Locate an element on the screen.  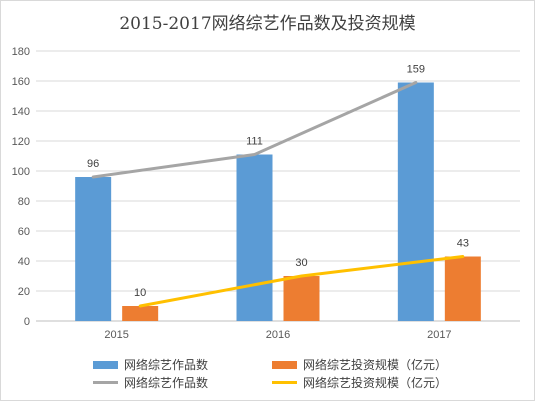
y-tick-label: 60 is located at coordinates (24, 232).